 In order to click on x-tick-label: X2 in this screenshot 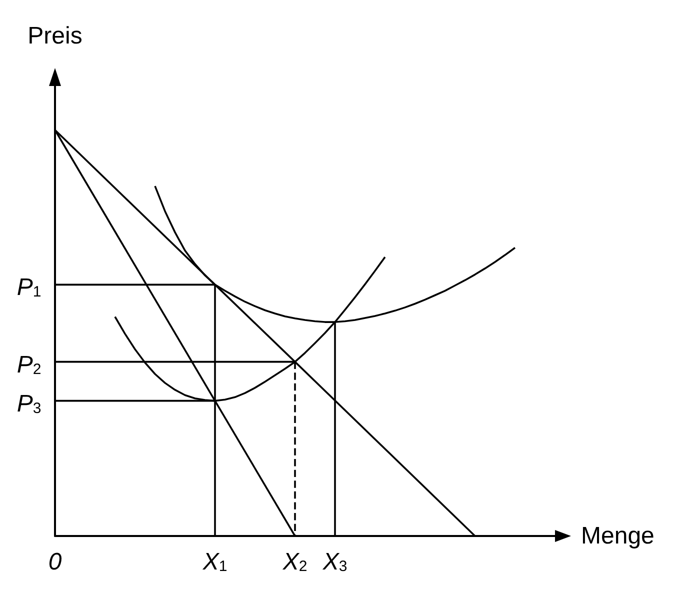, I will do `click(295, 562)`.